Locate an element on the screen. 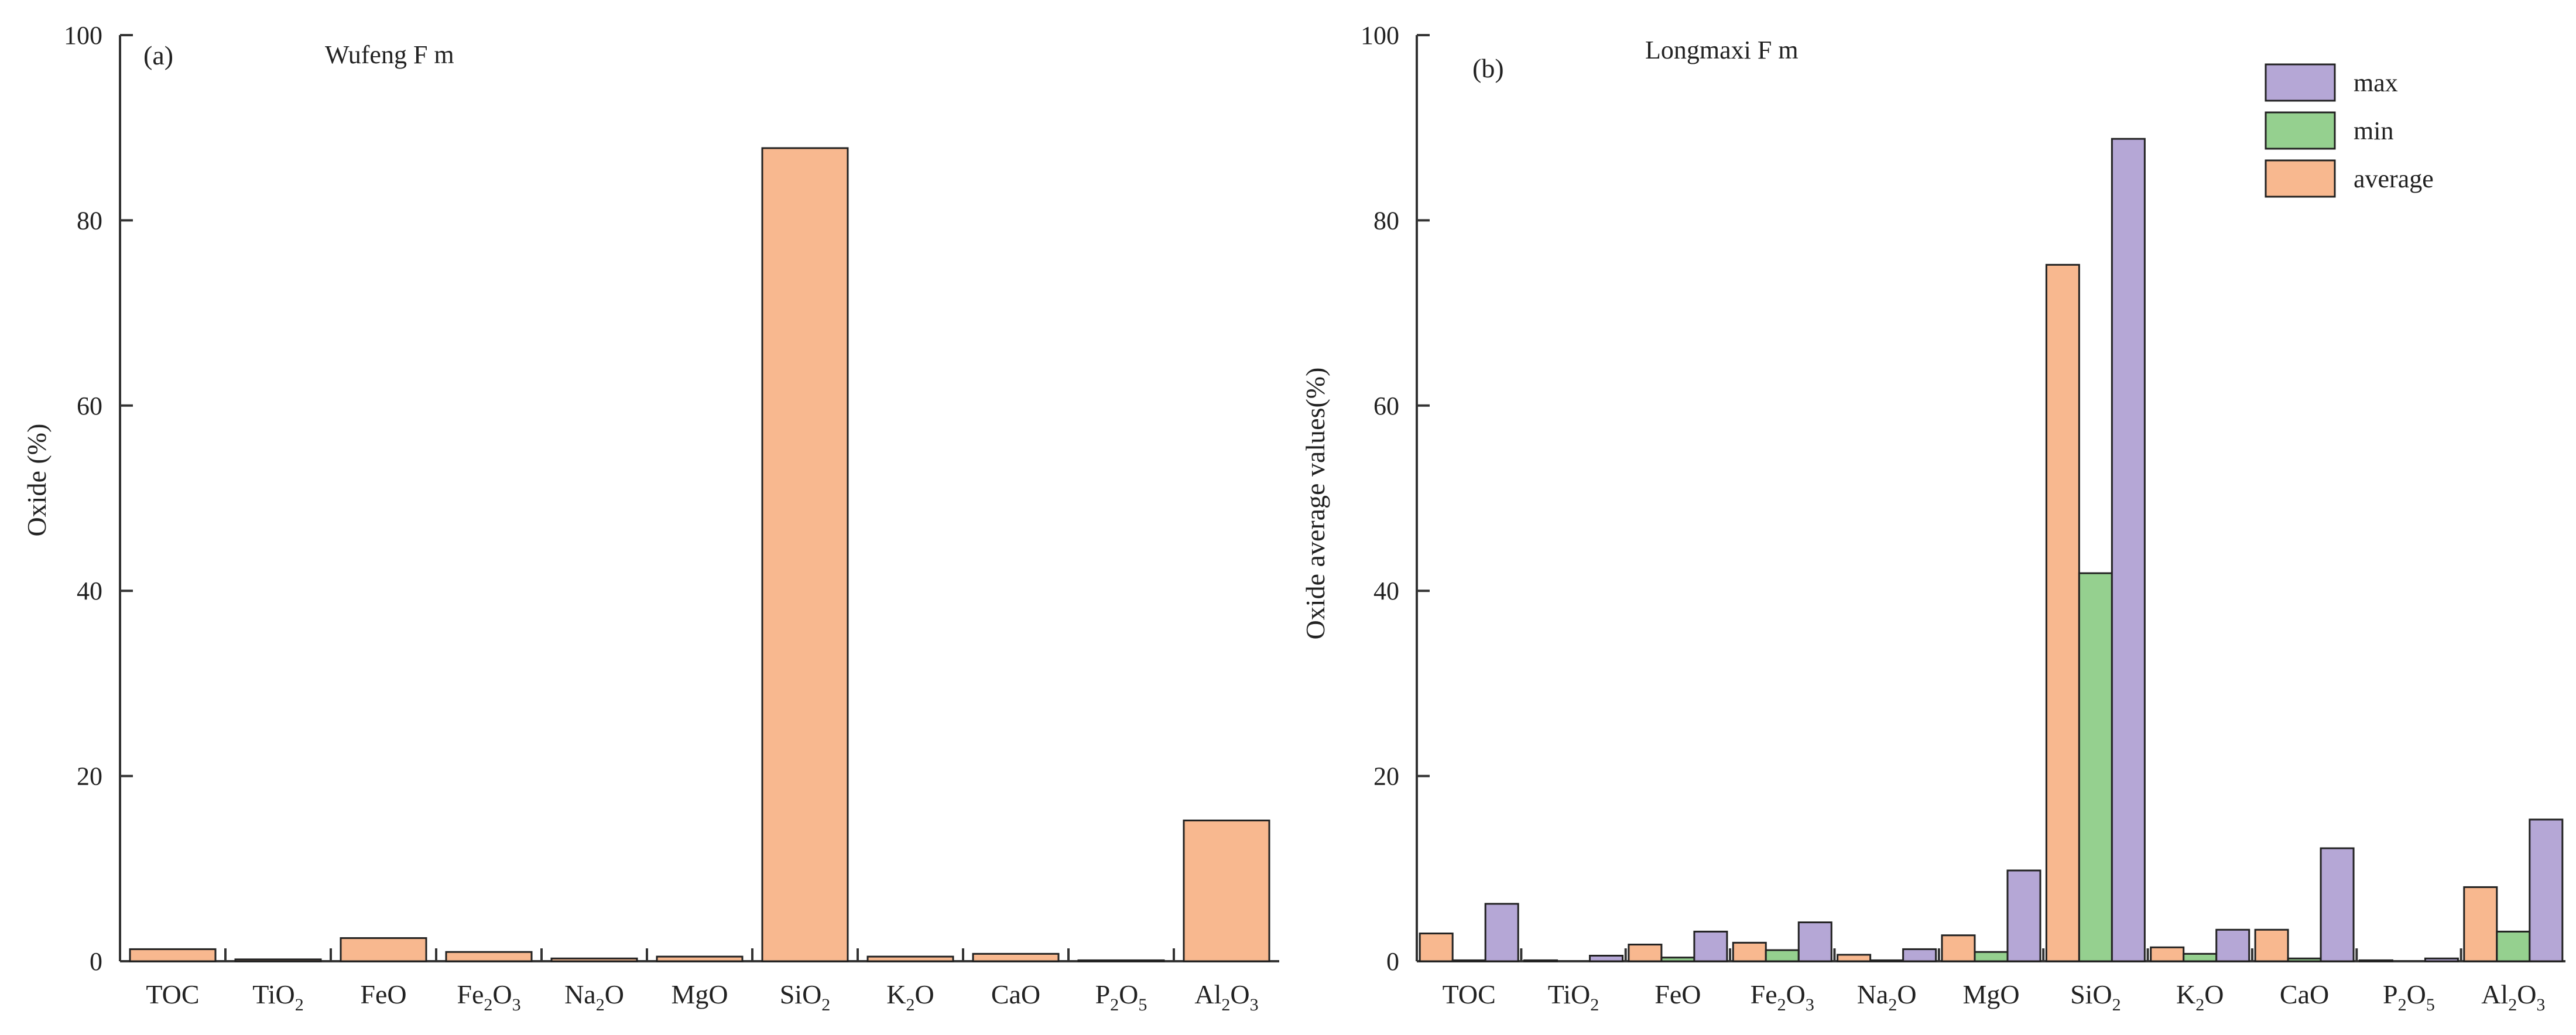  panel-a-label: (a) is located at coordinates (158, 55).